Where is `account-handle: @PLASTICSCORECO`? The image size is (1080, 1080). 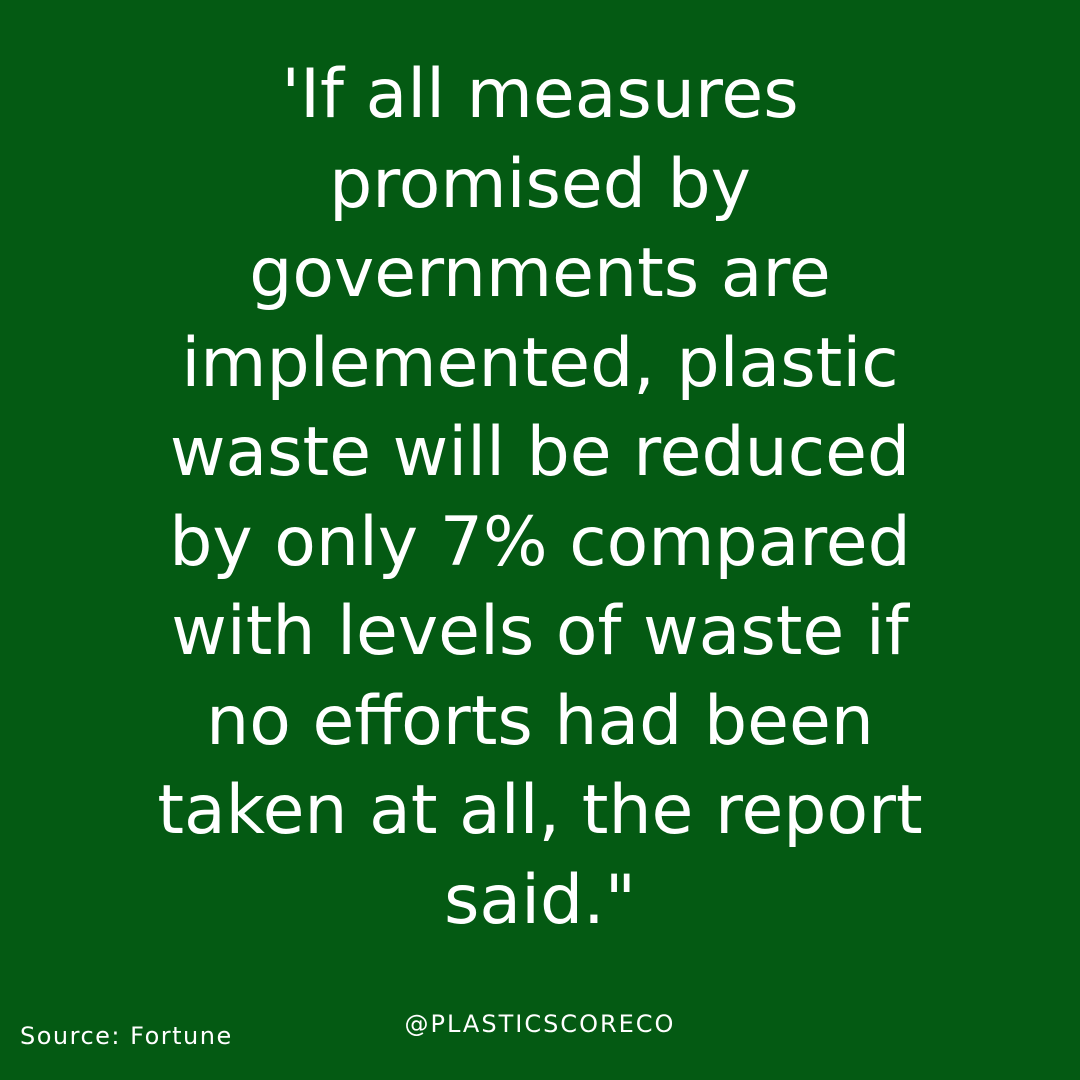 account-handle: @PLASTICSCORECO is located at coordinates (540, 1024).